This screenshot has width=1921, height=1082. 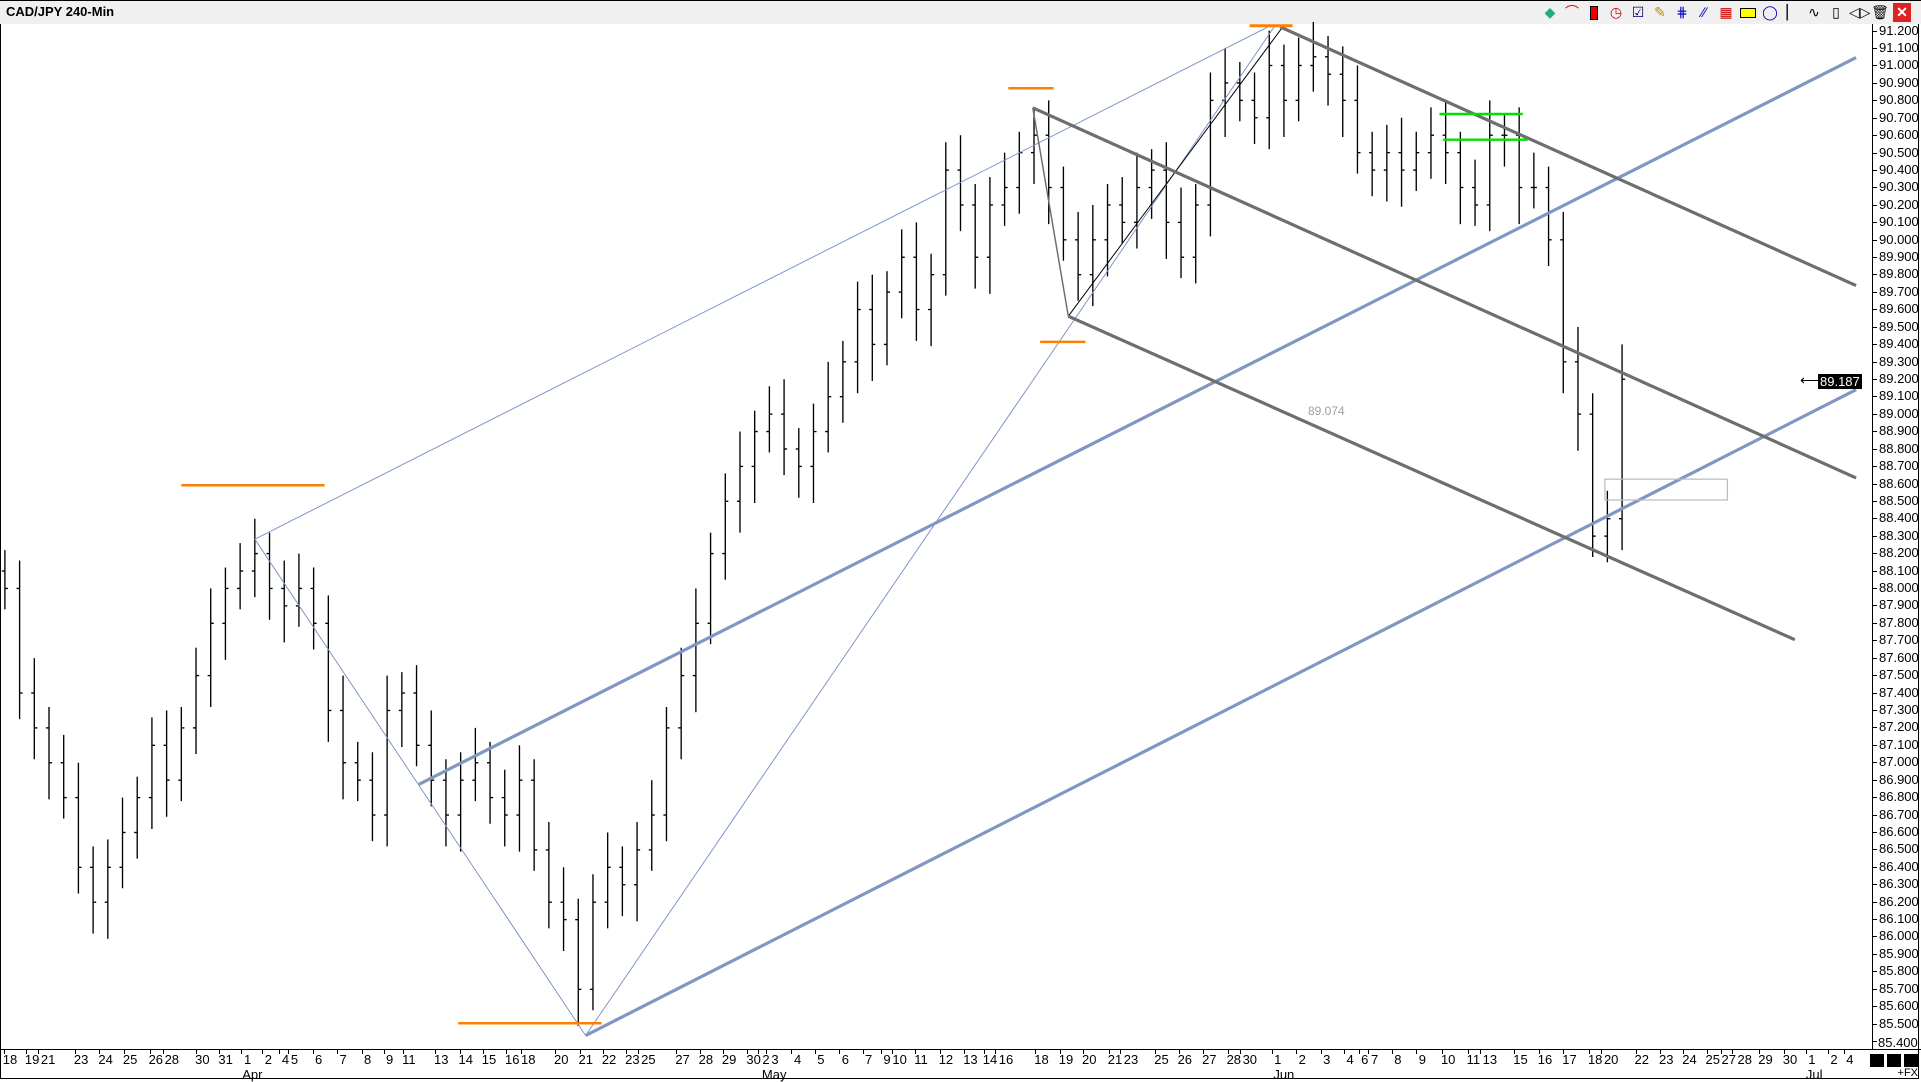 I want to click on bottom-price-label: 85.400, so click(x=1898, y=1042).